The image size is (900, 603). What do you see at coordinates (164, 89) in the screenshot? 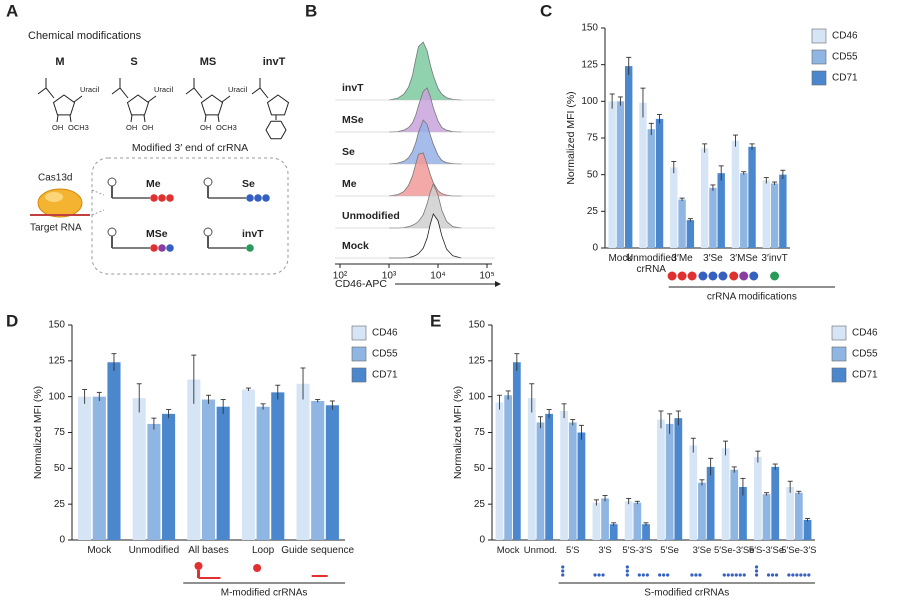
I see `base-label: Uracil` at bounding box center [164, 89].